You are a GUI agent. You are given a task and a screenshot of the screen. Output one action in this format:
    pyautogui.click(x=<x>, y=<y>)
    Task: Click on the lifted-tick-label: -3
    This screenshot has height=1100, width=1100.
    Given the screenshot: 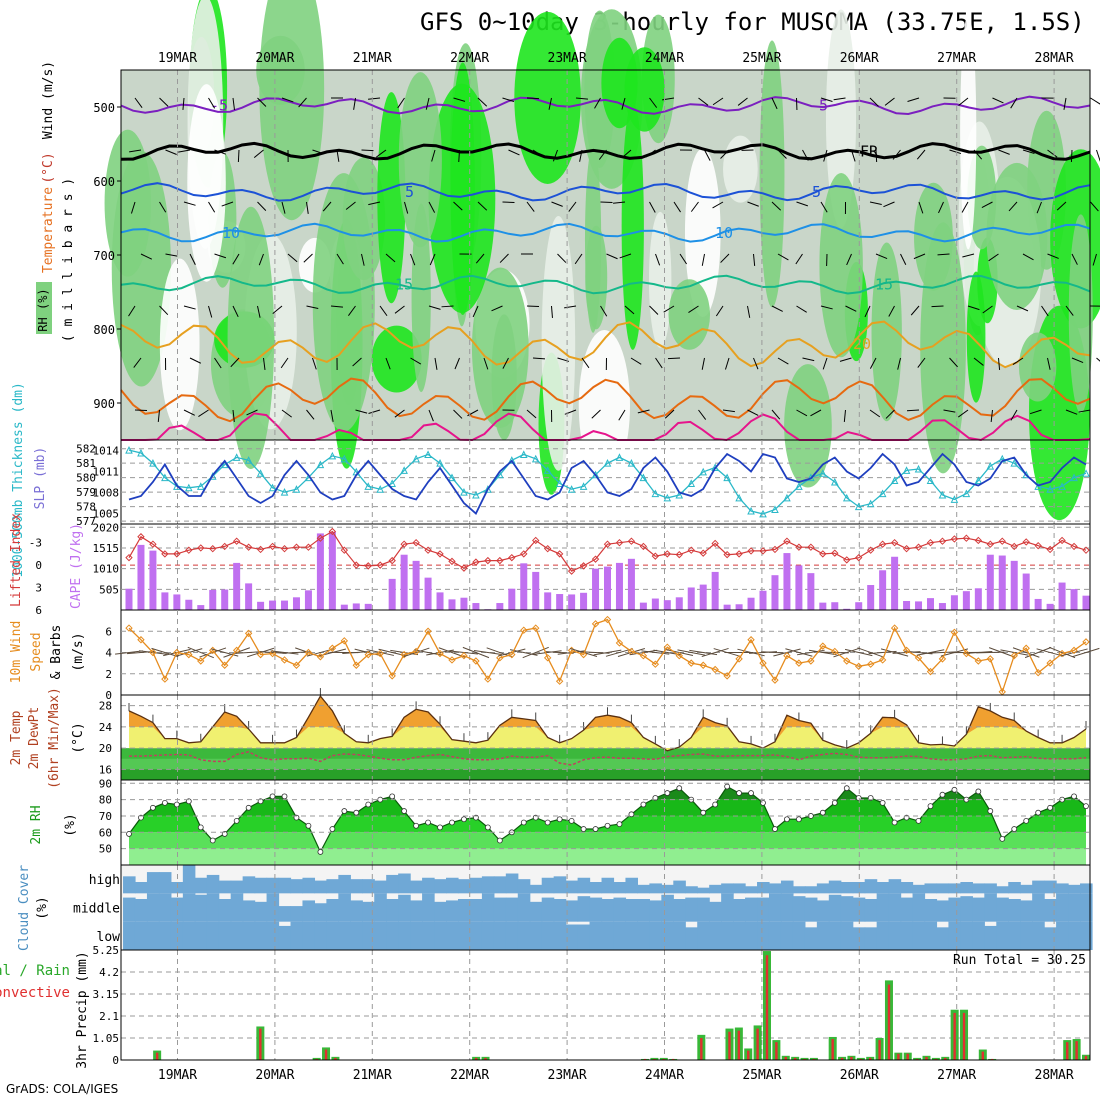 What is the action you would take?
    pyautogui.click(x=35, y=543)
    